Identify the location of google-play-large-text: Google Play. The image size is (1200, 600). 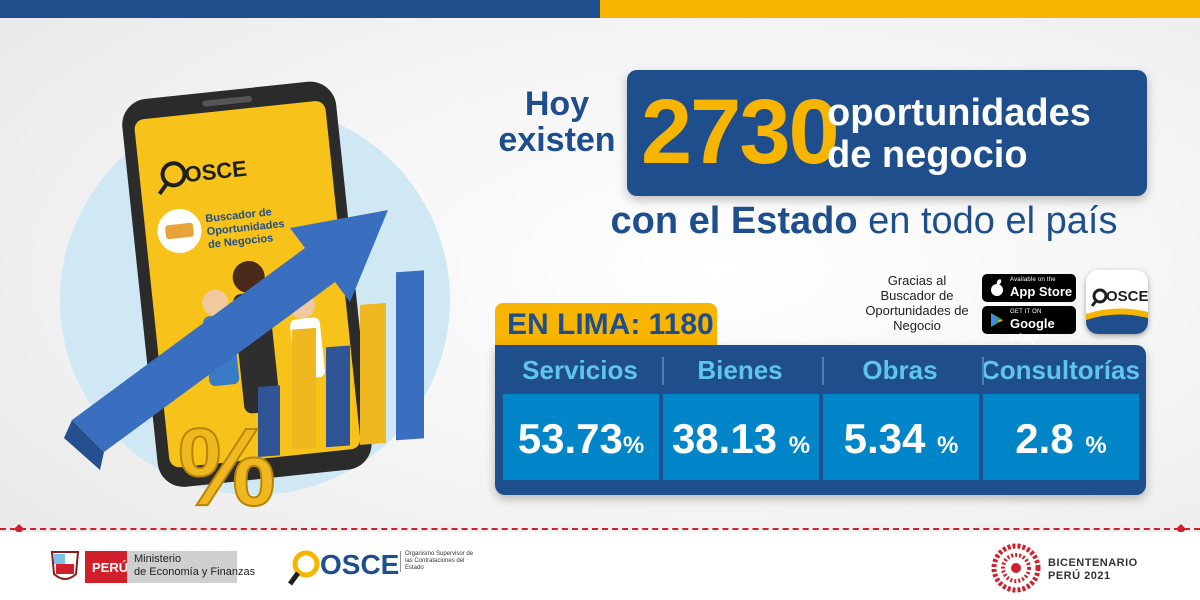
(1032, 331).